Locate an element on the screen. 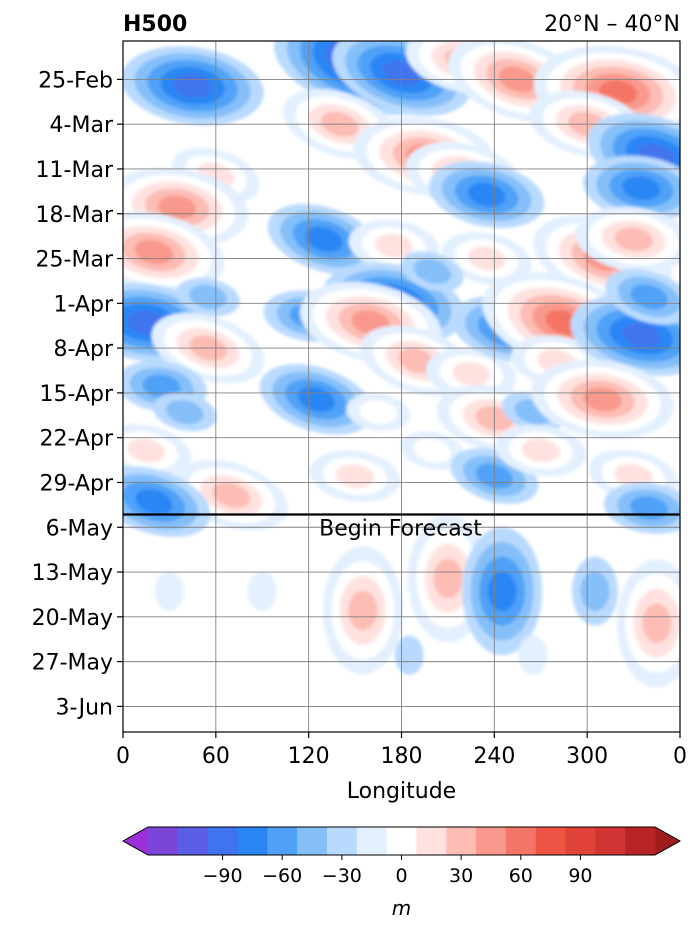 This screenshot has height=931, width=700. y-tick-label: 3-Jun is located at coordinates (84, 707).